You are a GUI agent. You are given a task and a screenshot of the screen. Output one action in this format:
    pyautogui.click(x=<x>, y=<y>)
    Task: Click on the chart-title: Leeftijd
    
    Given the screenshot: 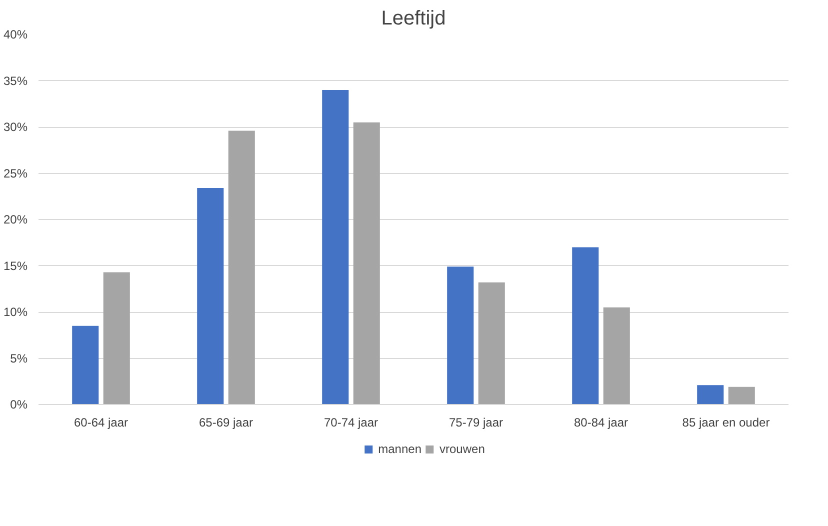 What is the action you would take?
    pyautogui.click(x=413, y=19)
    